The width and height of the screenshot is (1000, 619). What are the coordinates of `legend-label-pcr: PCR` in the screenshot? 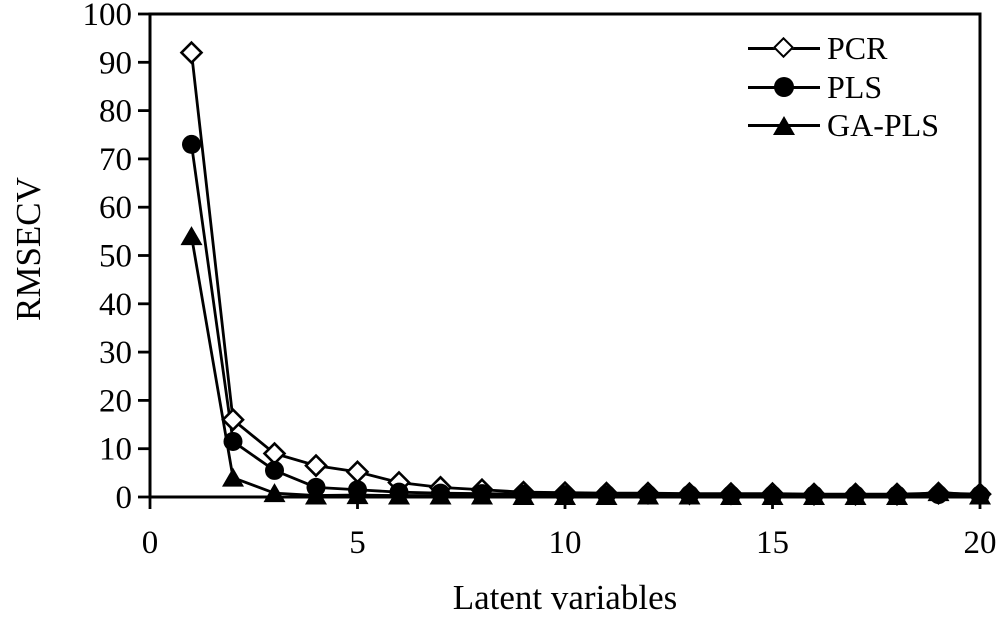 It's located at (857, 48).